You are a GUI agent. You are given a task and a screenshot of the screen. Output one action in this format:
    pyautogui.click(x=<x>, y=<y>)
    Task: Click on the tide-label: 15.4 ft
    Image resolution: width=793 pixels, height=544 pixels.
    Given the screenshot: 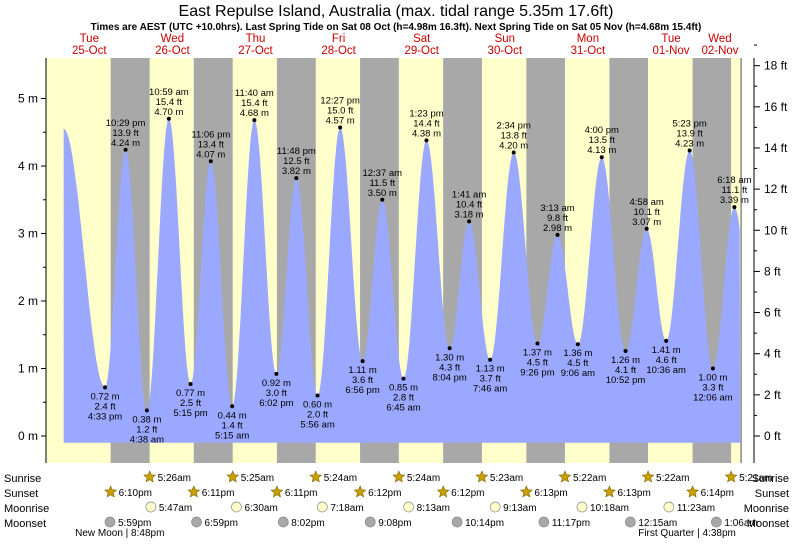 What is the action you would take?
    pyautogui.click(x=169, y=102)
    